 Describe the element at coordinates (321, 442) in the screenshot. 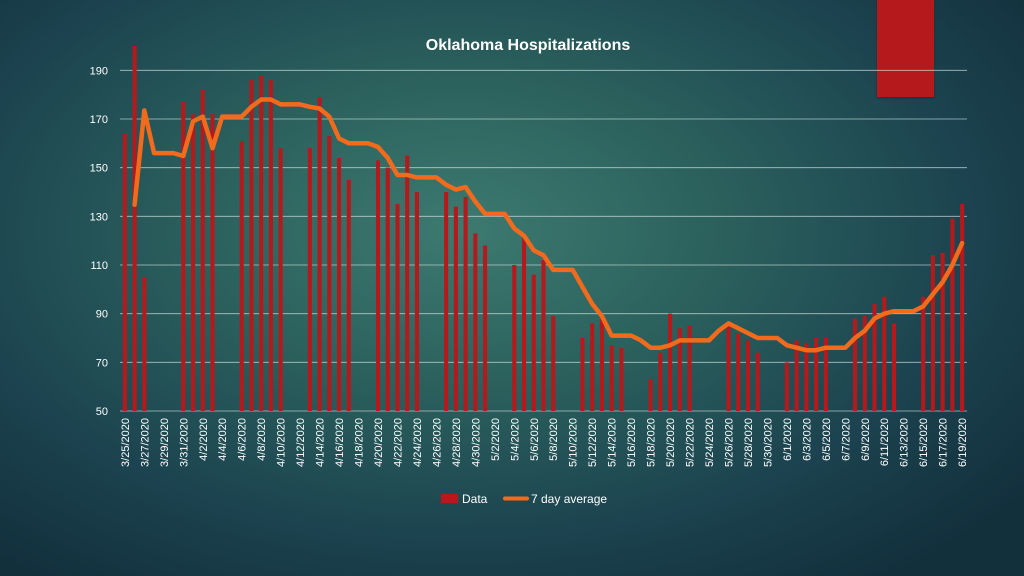

I see `x-tick-label: 4/14/2020` at that location.